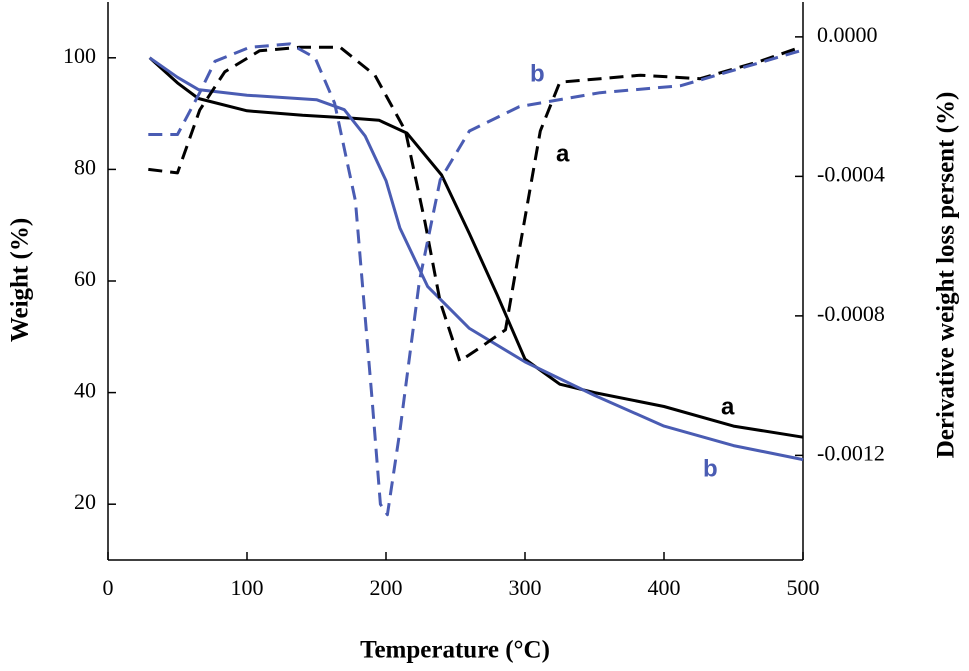 Image resolution: width=969 pixels, height=671 pixels. Describe the element at coordinates (455, 650) in the screenshot. I see `x-axis-title: Temperature (°C)` at that location.